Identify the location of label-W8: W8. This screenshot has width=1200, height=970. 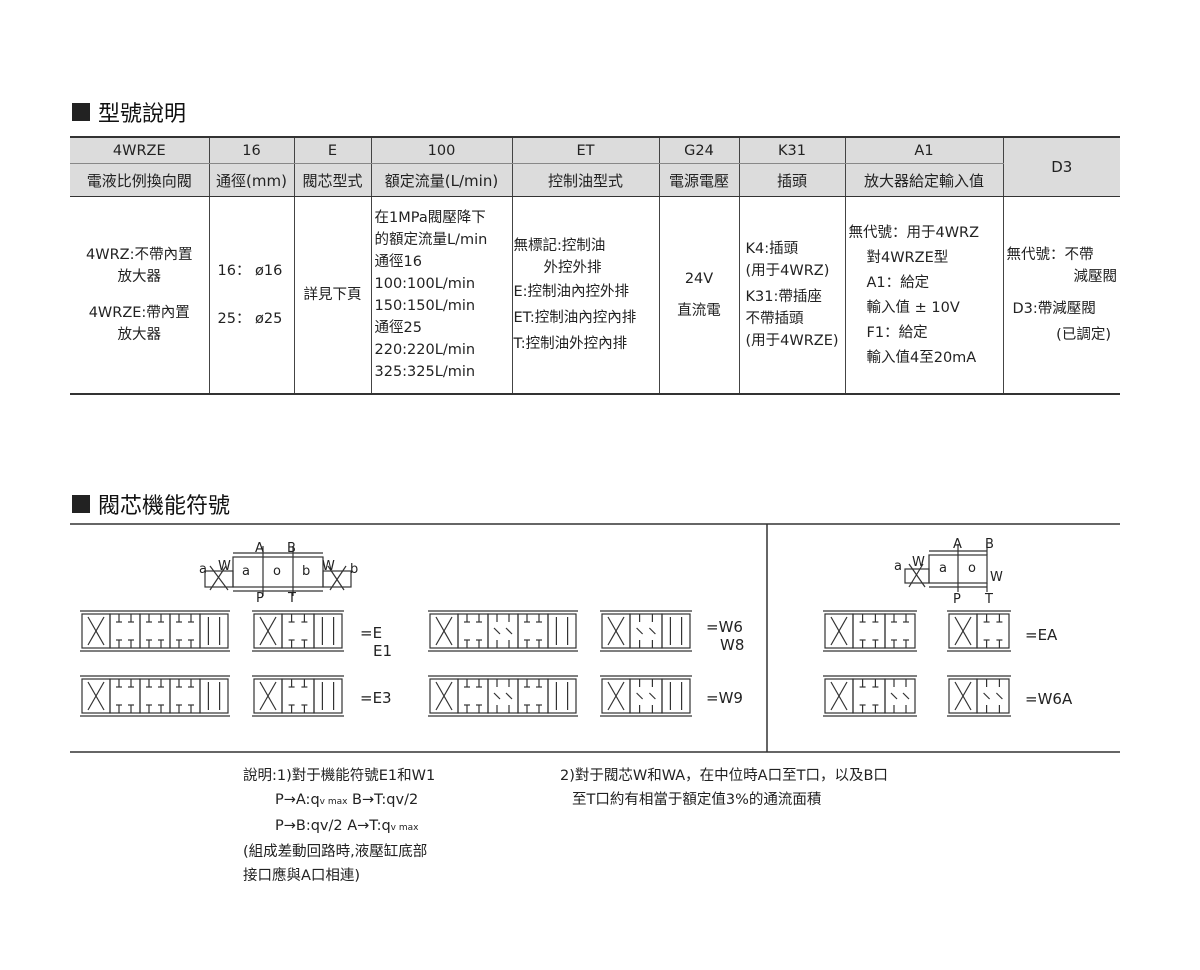
(732, 645).